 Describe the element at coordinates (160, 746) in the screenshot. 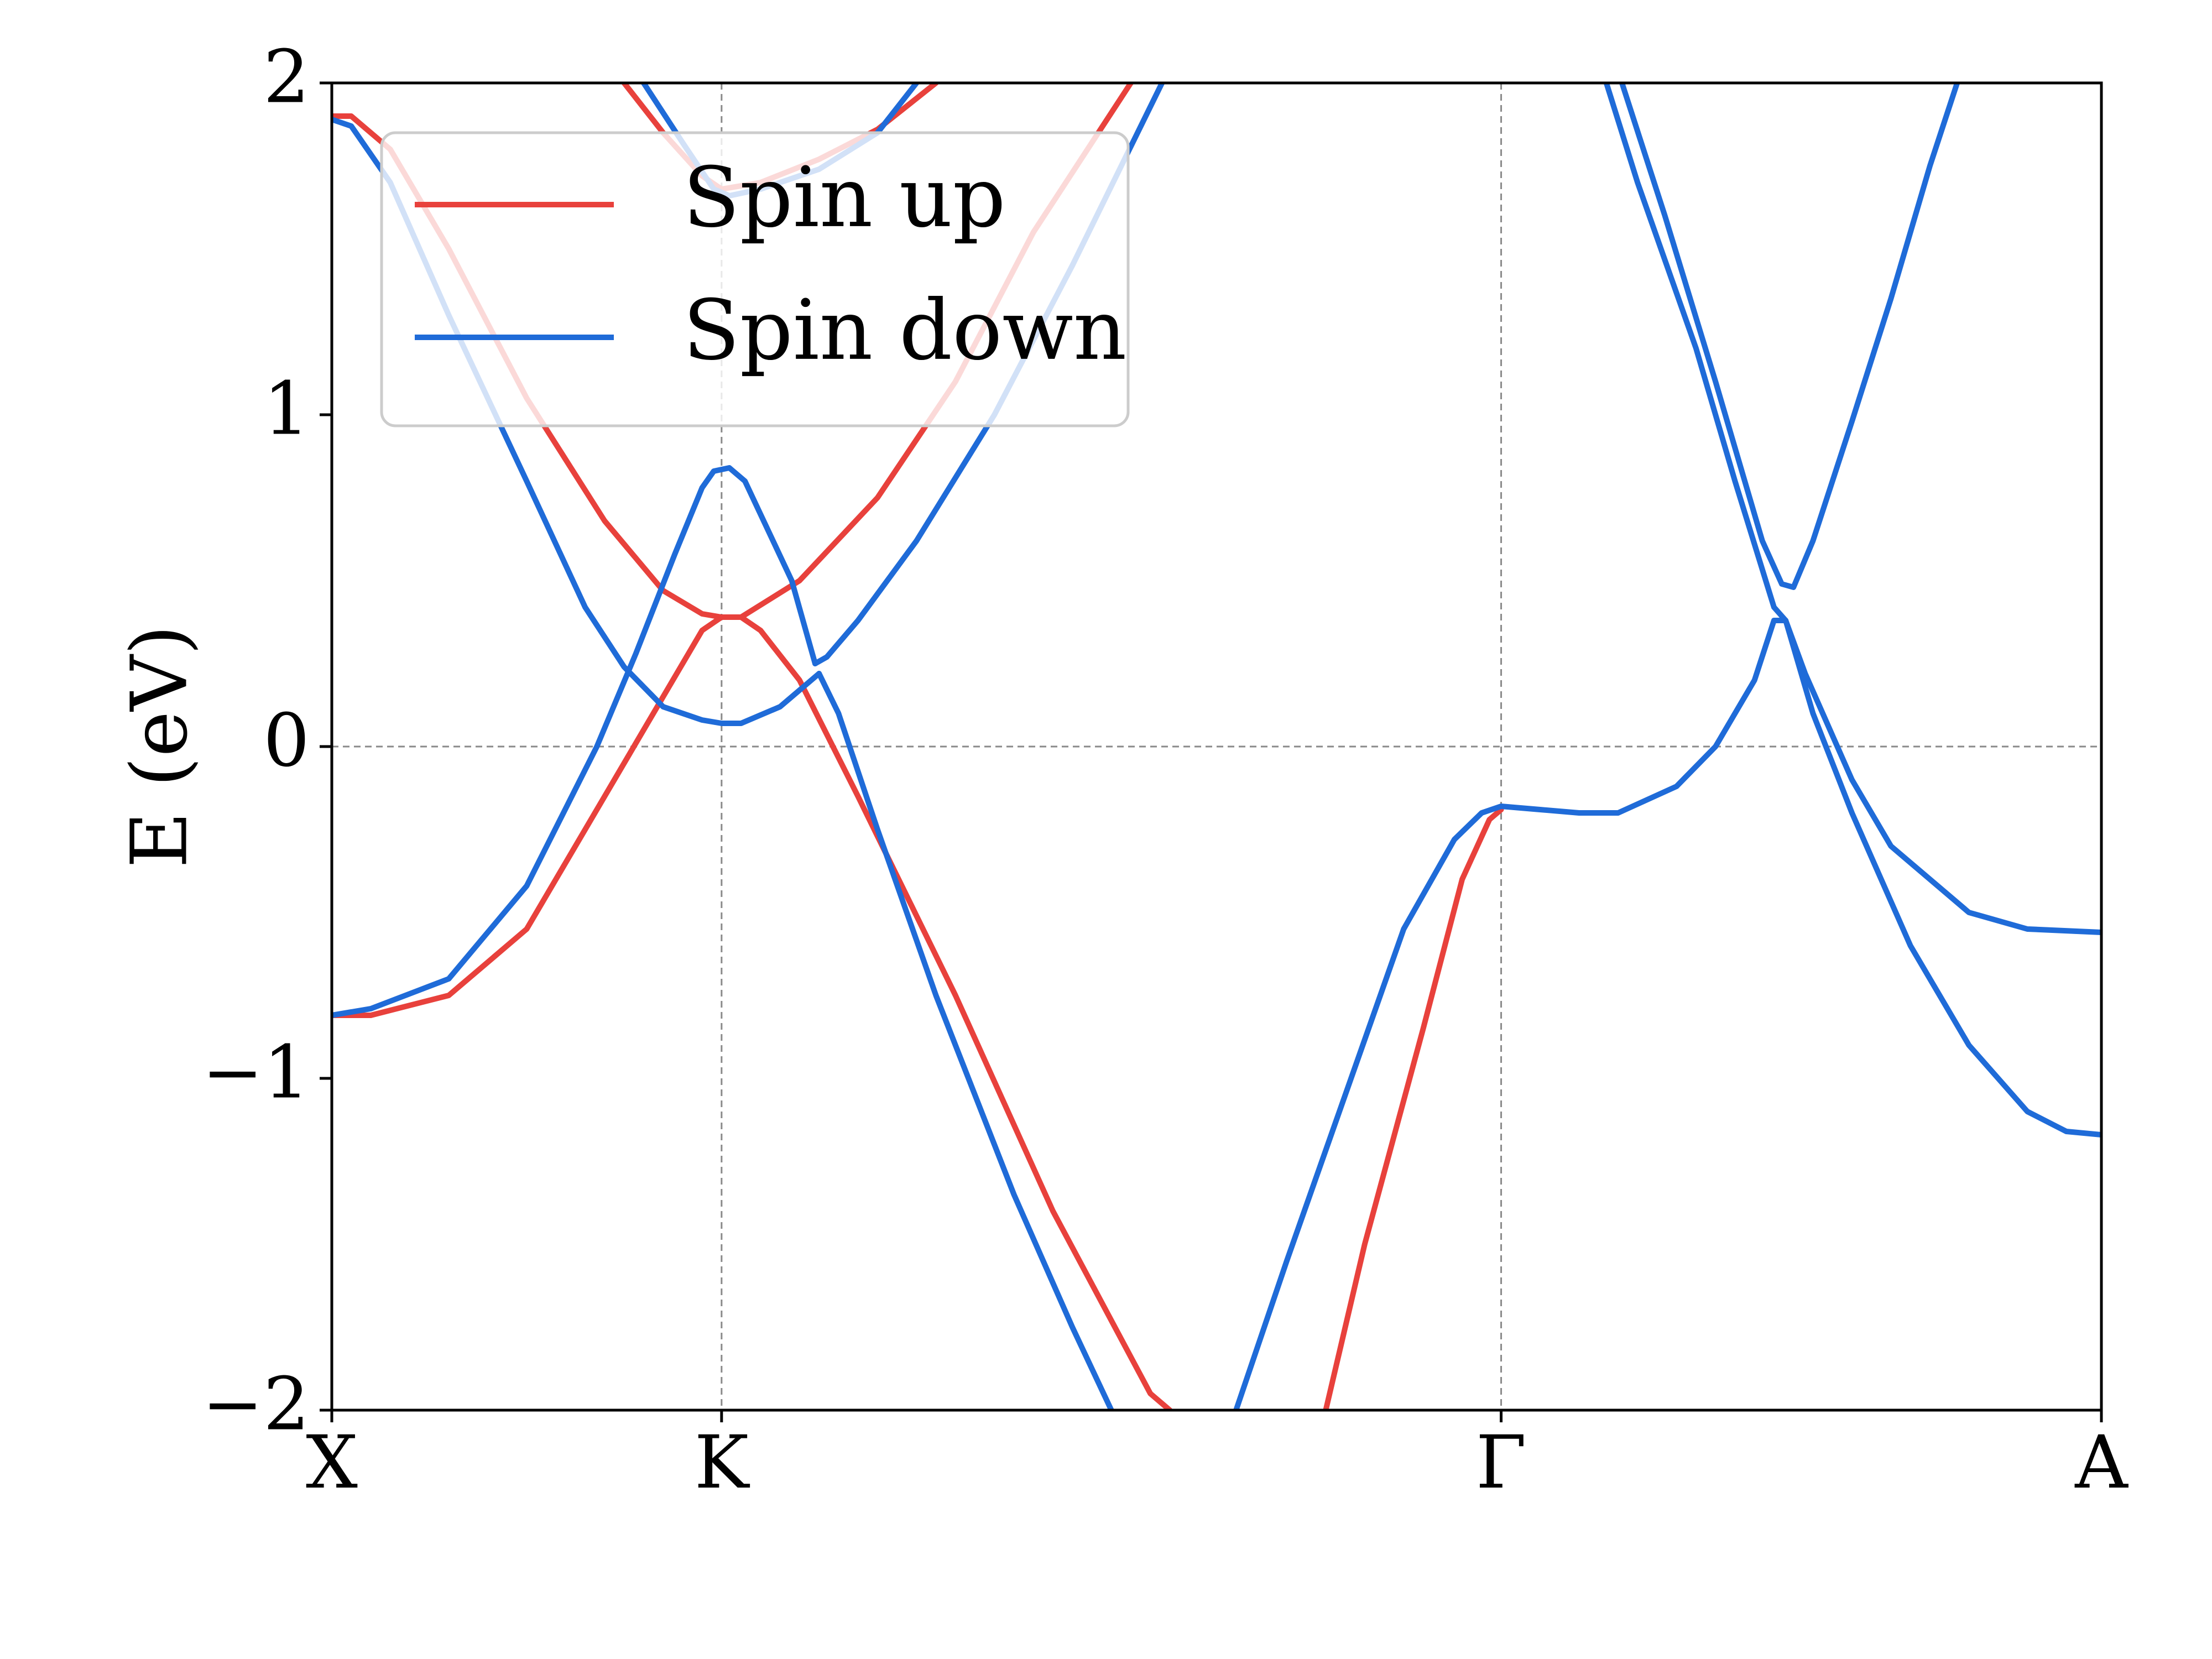

I see `y-axis-label: E (eV)` at that location.